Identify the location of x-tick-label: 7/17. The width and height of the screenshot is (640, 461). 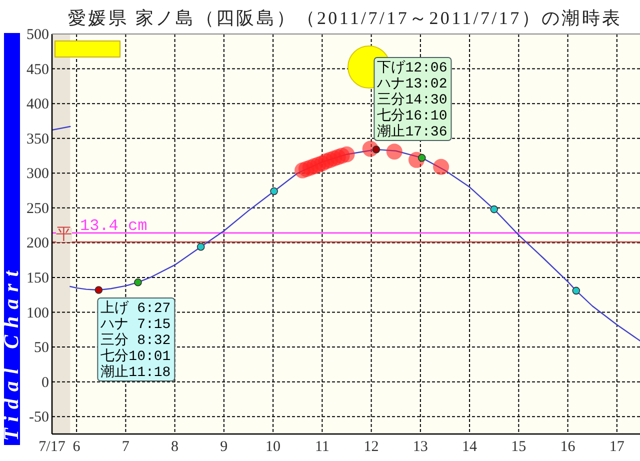
(52, 447).